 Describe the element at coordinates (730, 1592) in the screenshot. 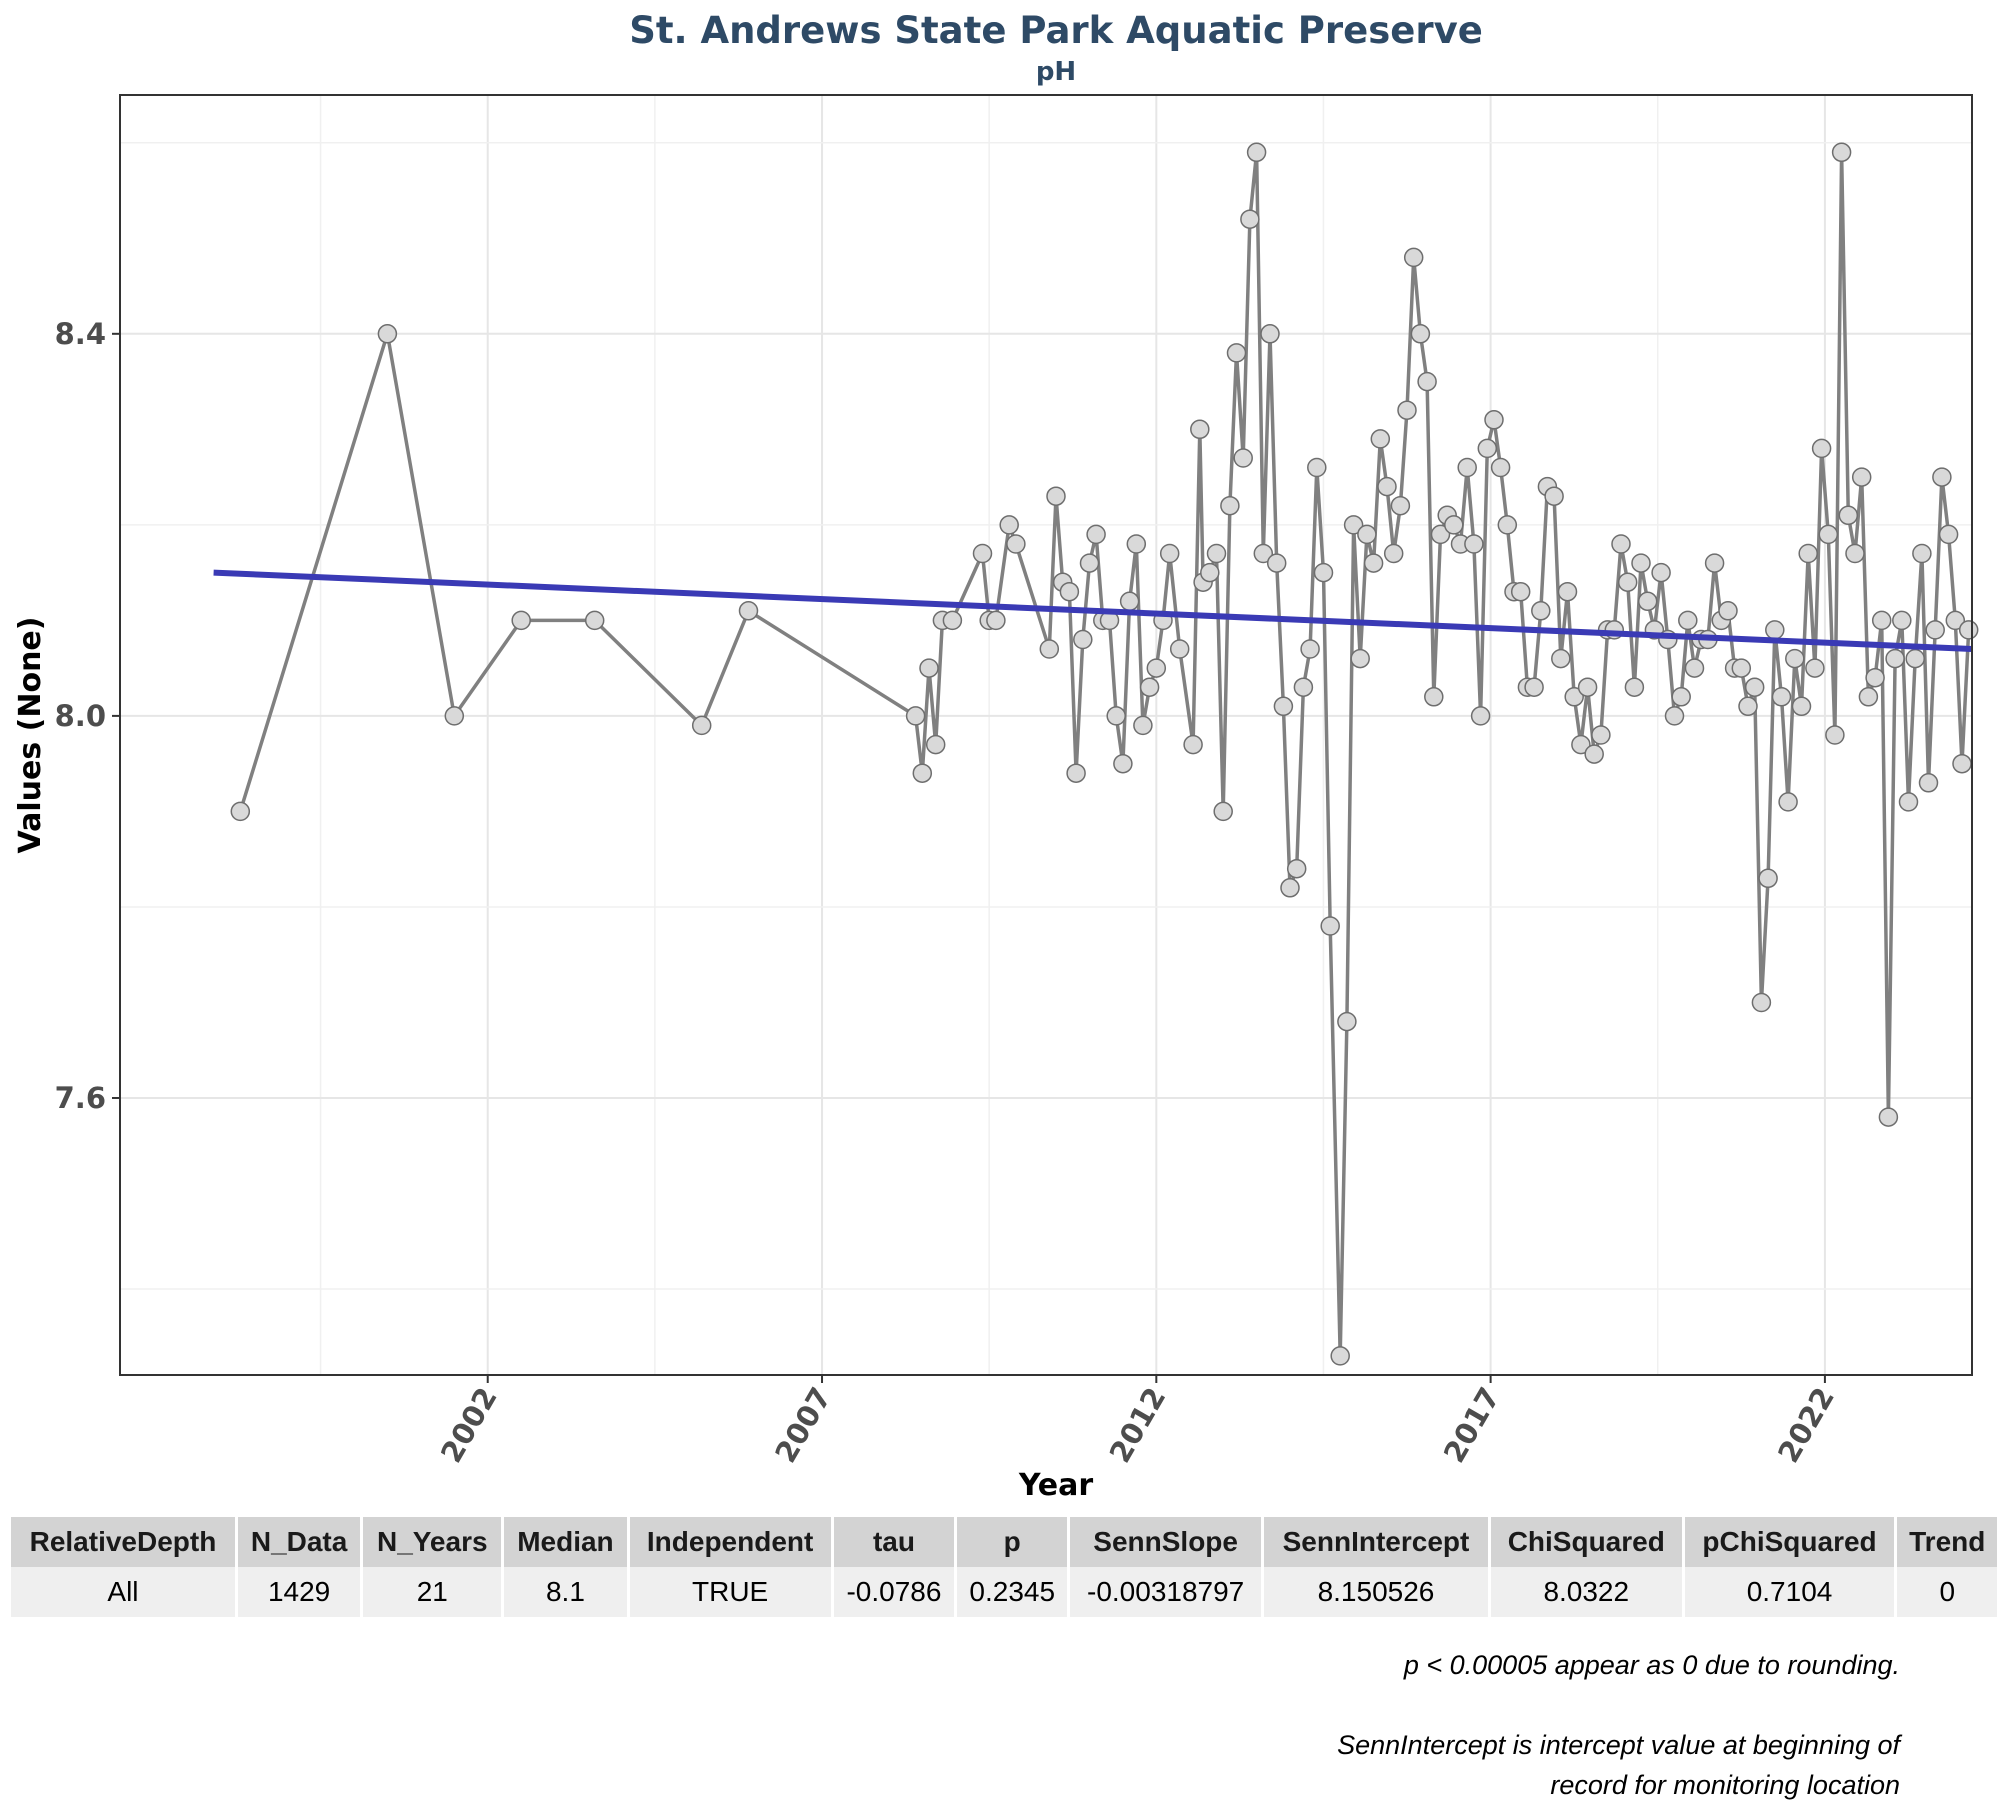

I see `table-cell-independent: TRUE` at that location.